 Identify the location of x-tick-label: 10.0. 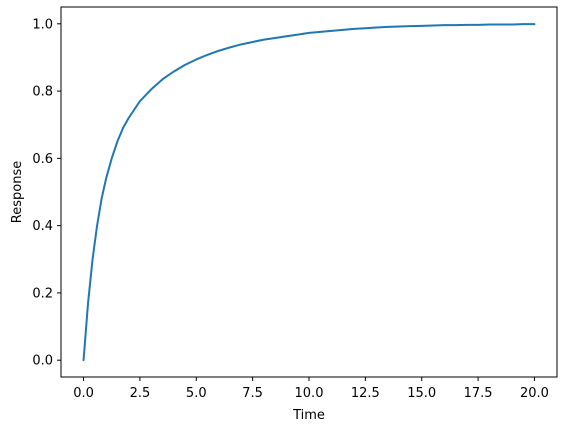
(309, 393).